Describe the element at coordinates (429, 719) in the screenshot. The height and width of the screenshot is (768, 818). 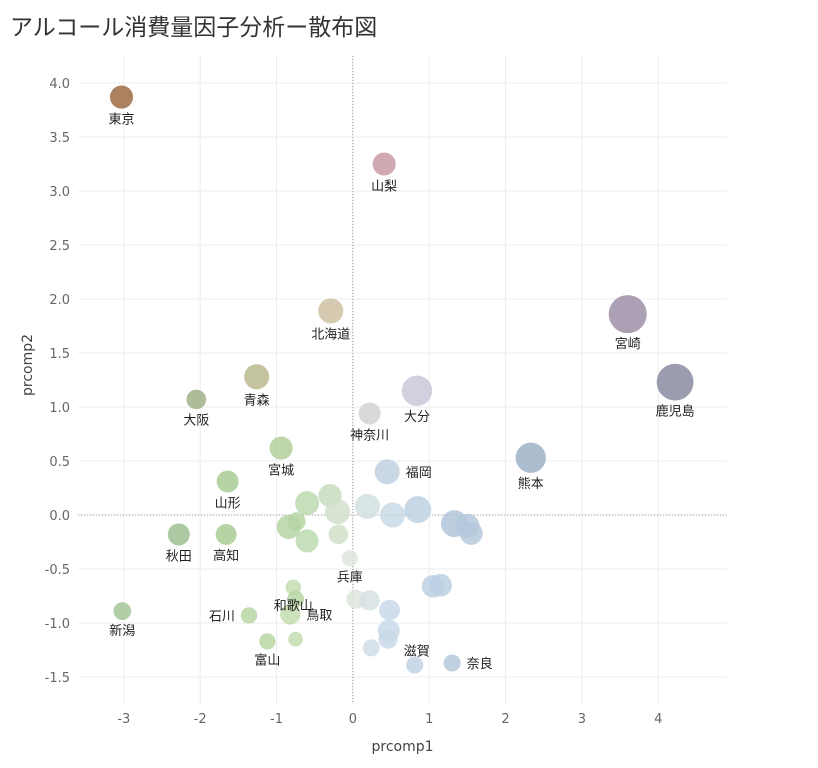
I see `x-tick-label: 1` at that location.